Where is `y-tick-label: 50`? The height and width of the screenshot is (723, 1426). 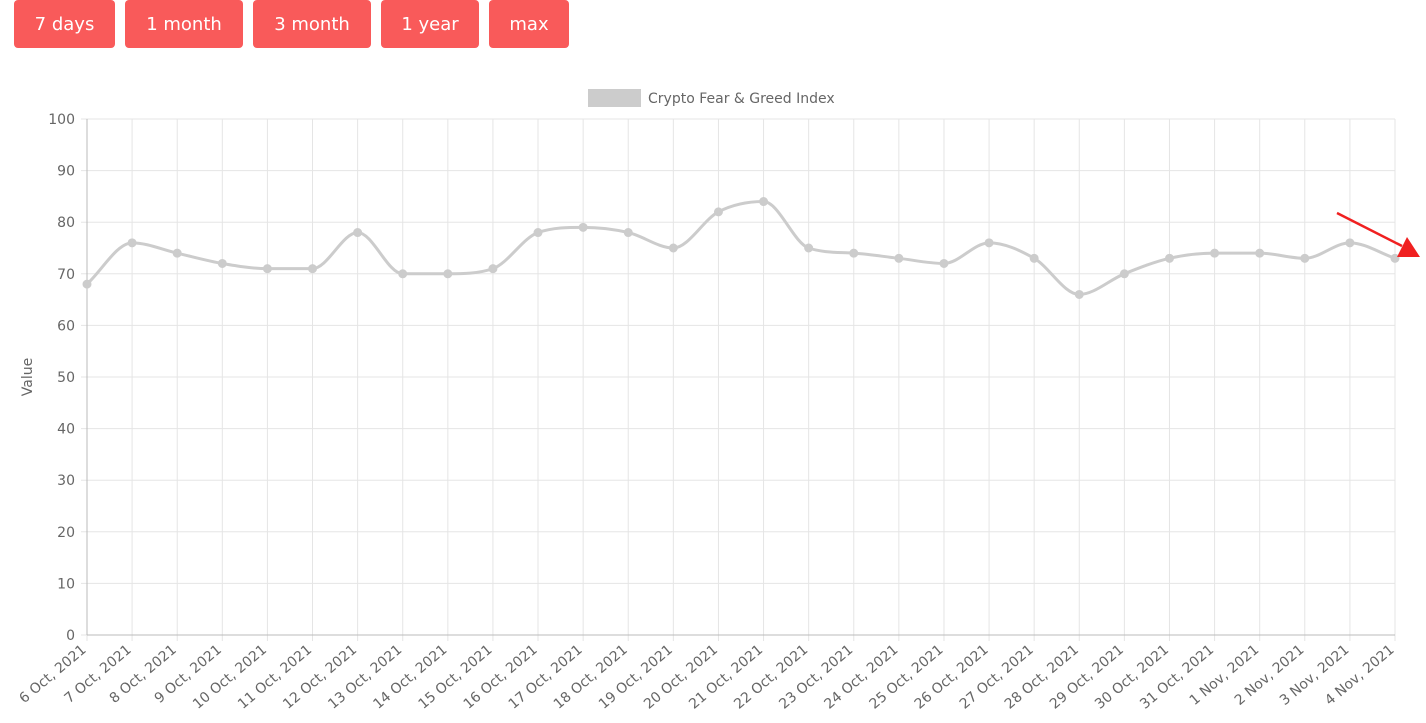
y-tick-label: 50 is located at coordinates (66, 378).